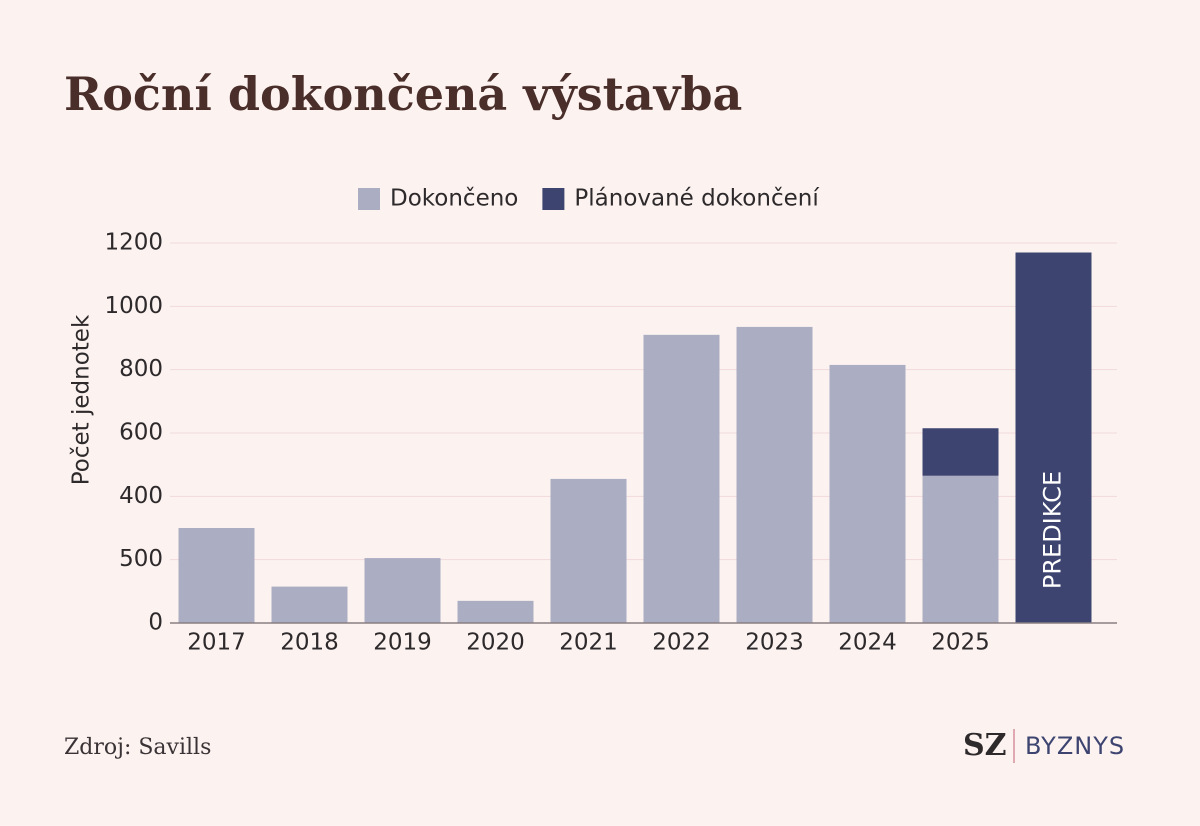 The image size is (1200, 826). Describe the element at coordinates (960, 643) in the screenshot. I see `x-tick-label: 2025` at that location.